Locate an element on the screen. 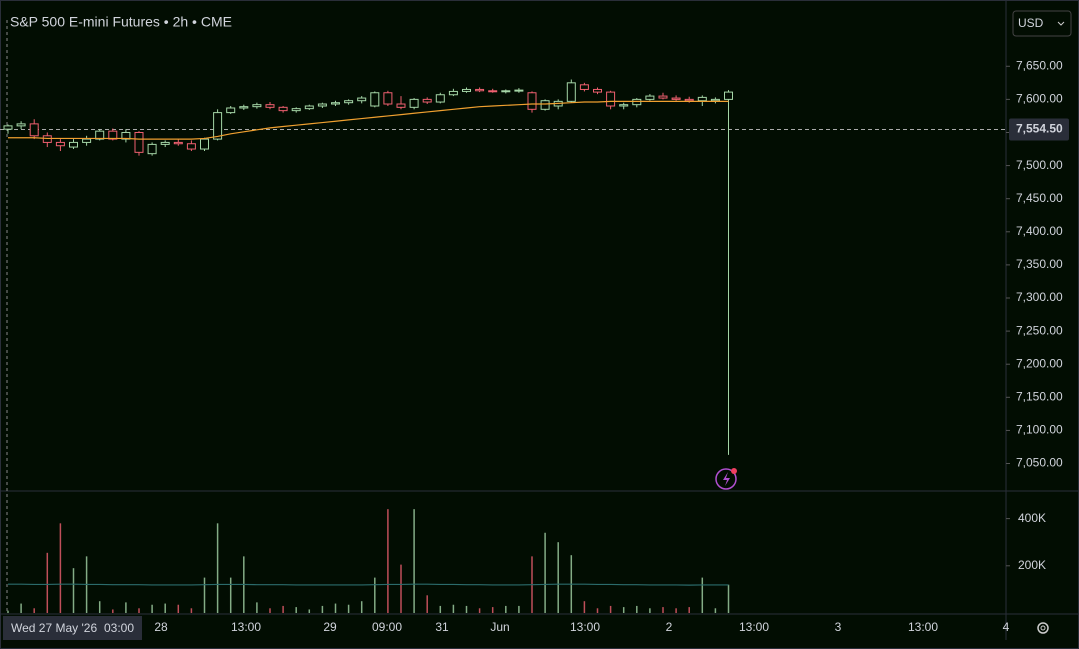 Image resolution: width=1079 pixels, height=649 pixels. currency-select is located at coordinates (1042, 23).